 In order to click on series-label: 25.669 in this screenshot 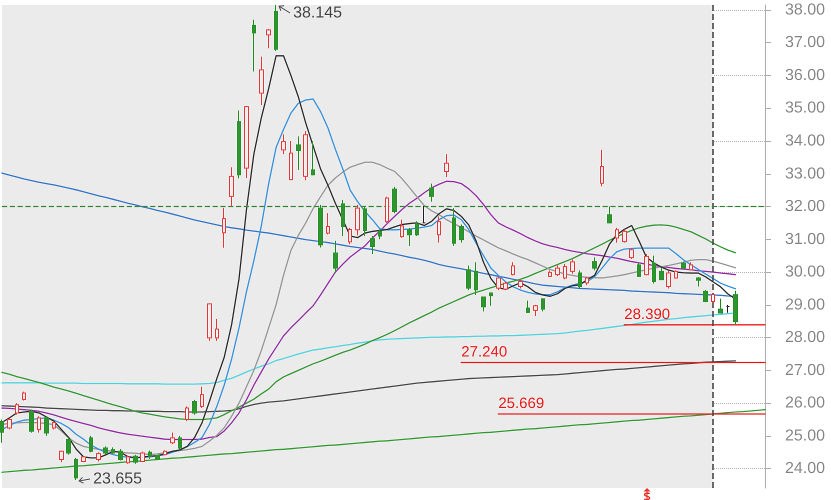, I will do `click(521, 403)`.